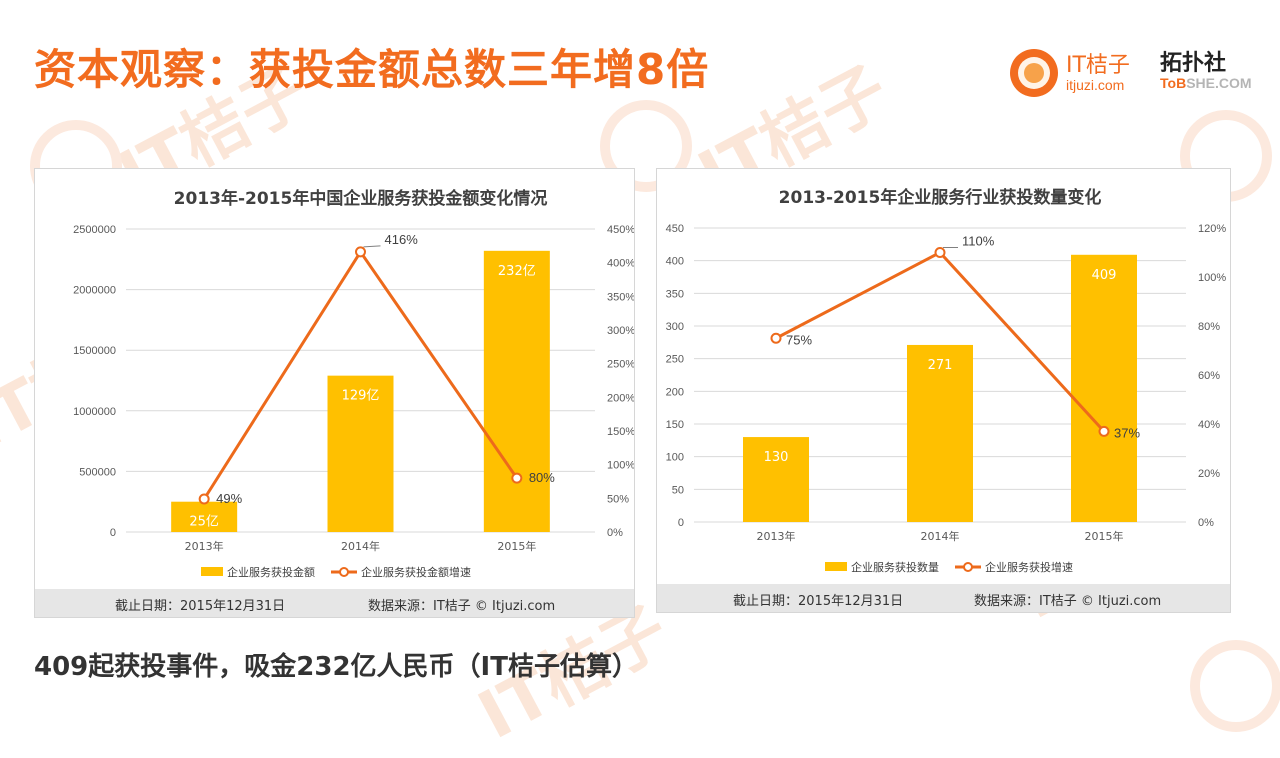 This screenshot has width=1280, height=758. Describe the element at coordinates (1209, 425) in the screenshot. I see `y2-tick-label: 40%` at that location.